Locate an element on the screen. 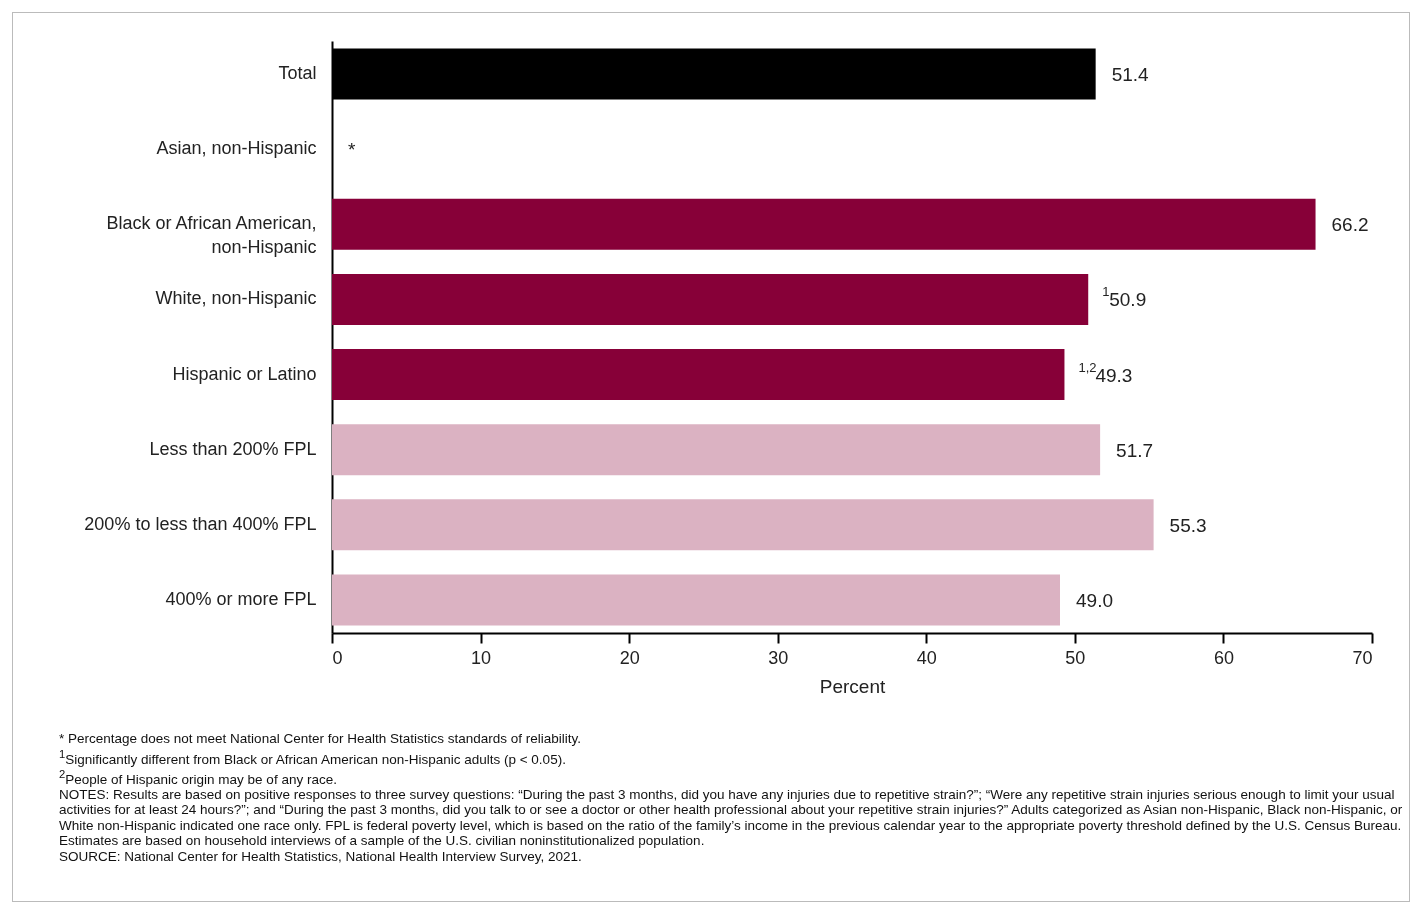  x-tick-label: 70 is located at coordinates (1362, 657).